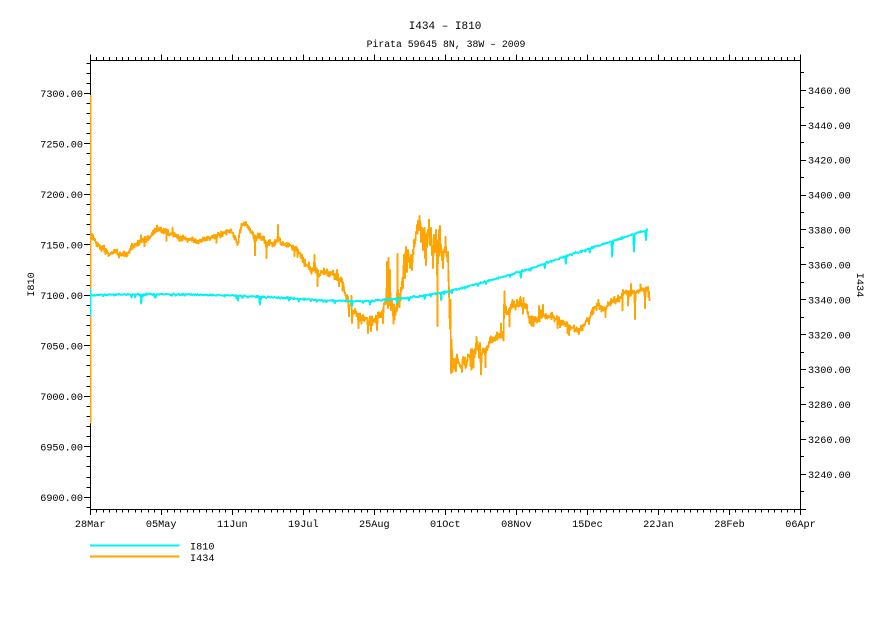  I want to click on svg-text: 3400.00, so click(829, 197).